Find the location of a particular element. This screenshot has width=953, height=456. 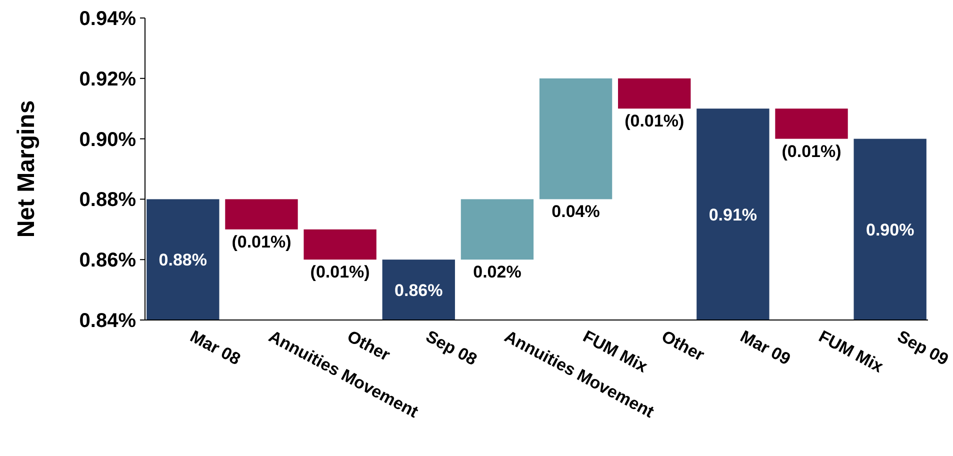

y-axis-title: Net Margins is located at coordinates (26, 169).